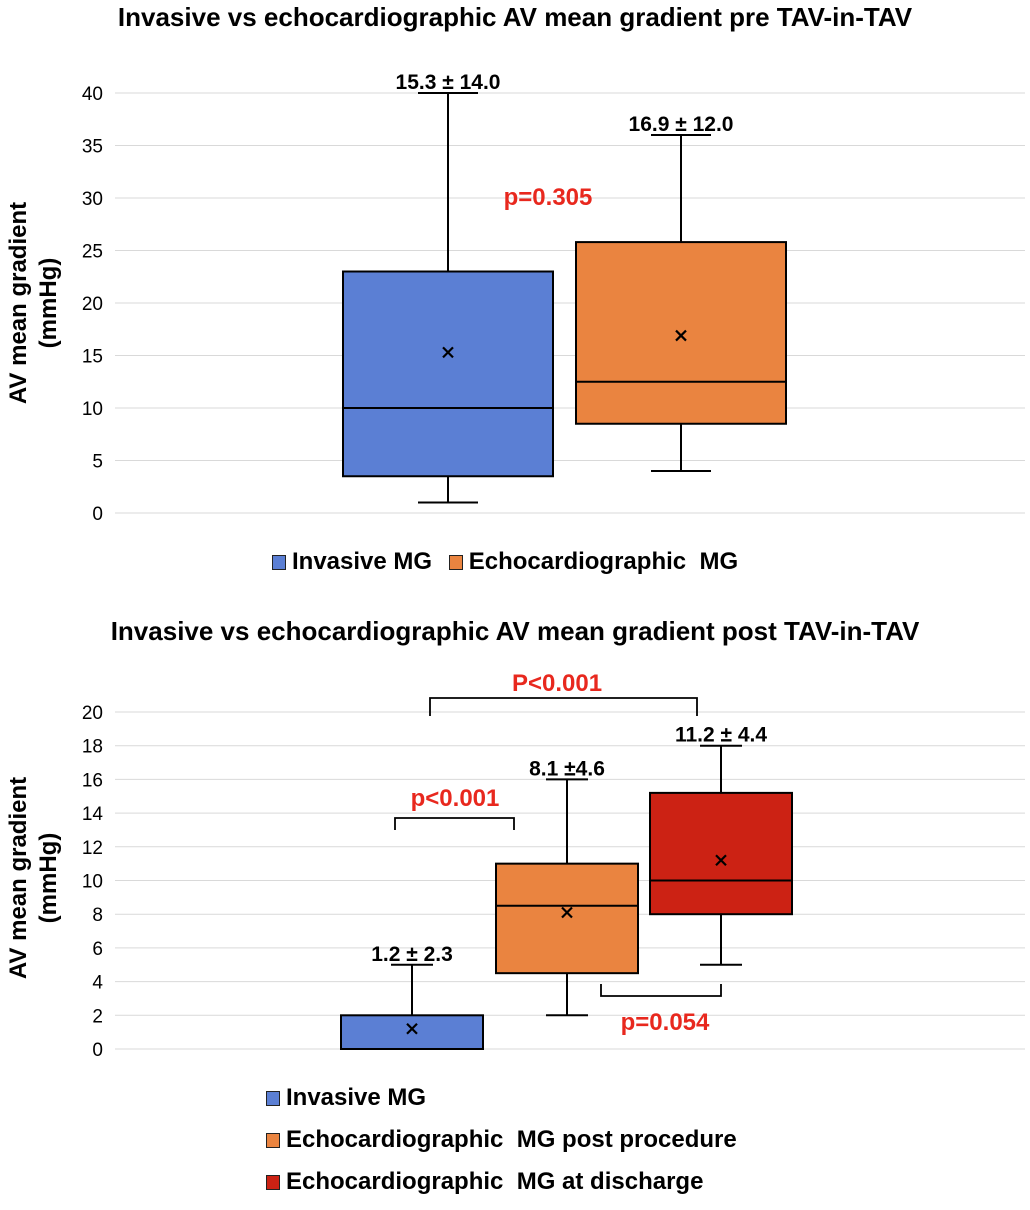 This screenshot has width=1030, height=1210. Describe the element at coordinates (603, 561) in the screenshot. I see `legend-label: Echocardiographic MG` at that location.